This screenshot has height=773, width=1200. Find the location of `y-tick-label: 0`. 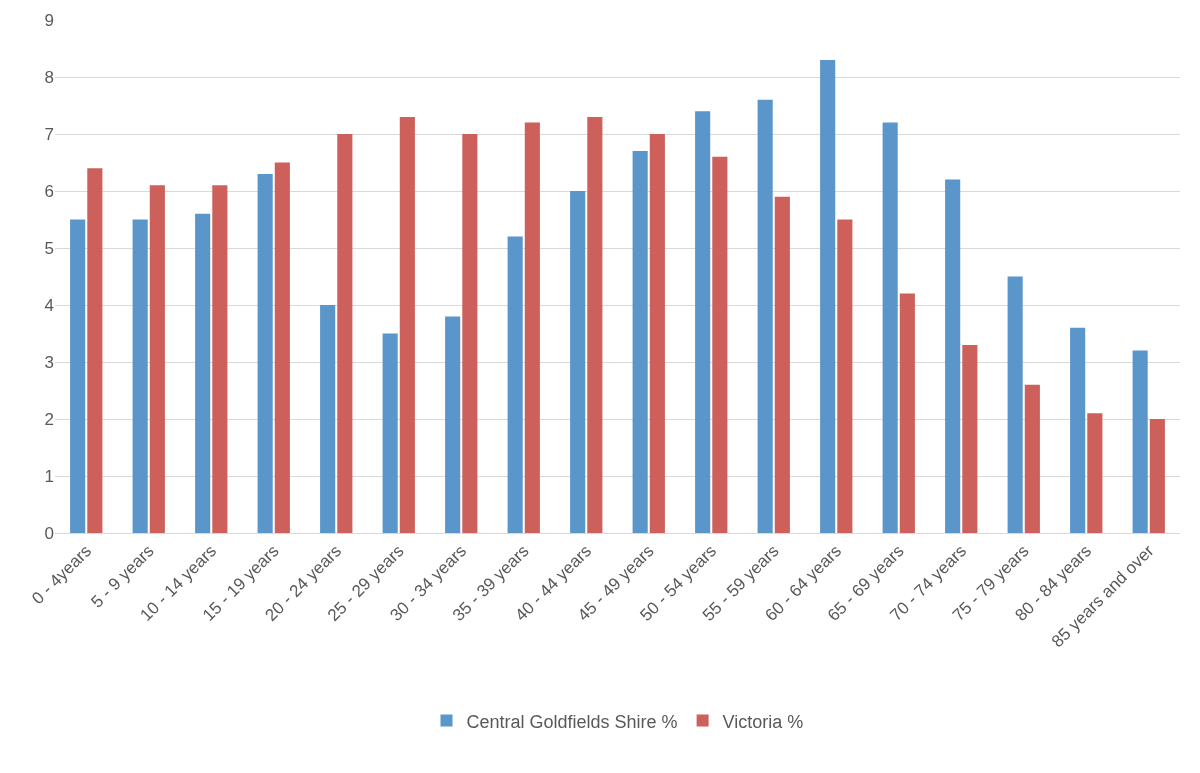

y-tick-label: 0 is located at coordinates (49, 533).